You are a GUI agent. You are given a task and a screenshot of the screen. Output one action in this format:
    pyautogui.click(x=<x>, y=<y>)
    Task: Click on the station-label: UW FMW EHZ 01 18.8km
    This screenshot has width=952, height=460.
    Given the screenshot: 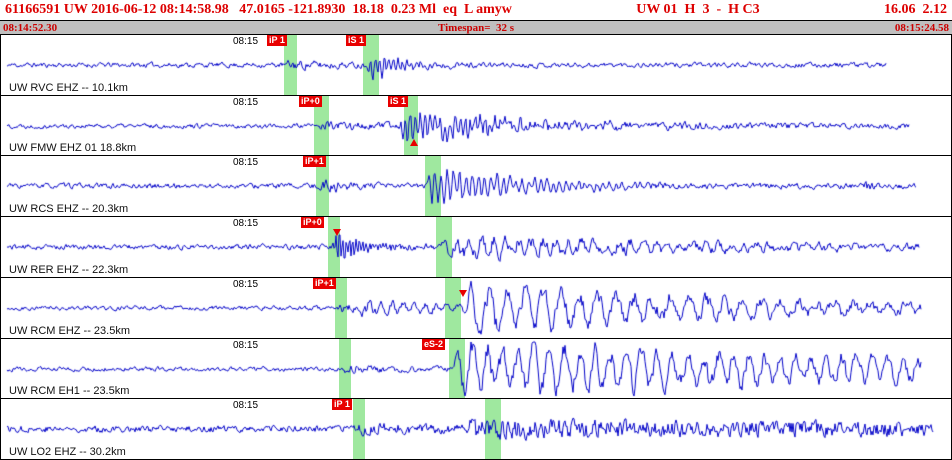 What is the action you would take?
    pyautogui.click(x=73, y=148)
    